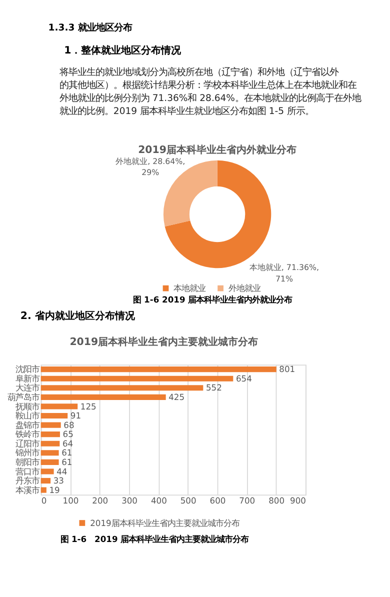 The height and width of the screenshot is (597, 390). What do you see at coordinates (212, 299) in the screenshot?
I see `caption: 图 1-6 2019 届本科毕业生省内外就业分布` at bounding box center [212, 299].